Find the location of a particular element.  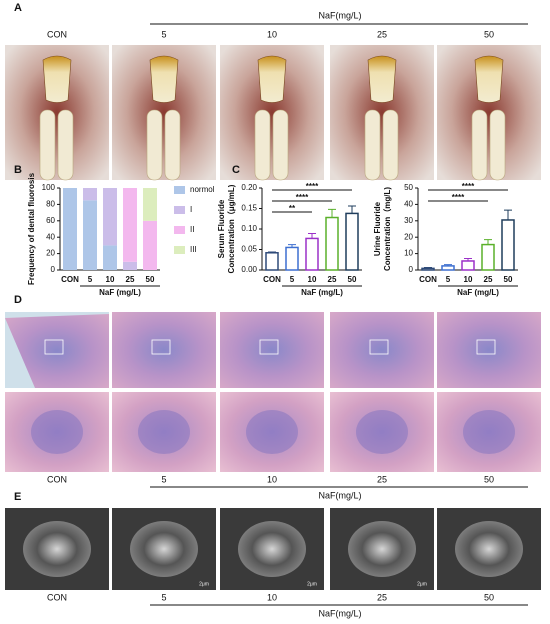

panel-label: C is located at coordinates (236, 170).